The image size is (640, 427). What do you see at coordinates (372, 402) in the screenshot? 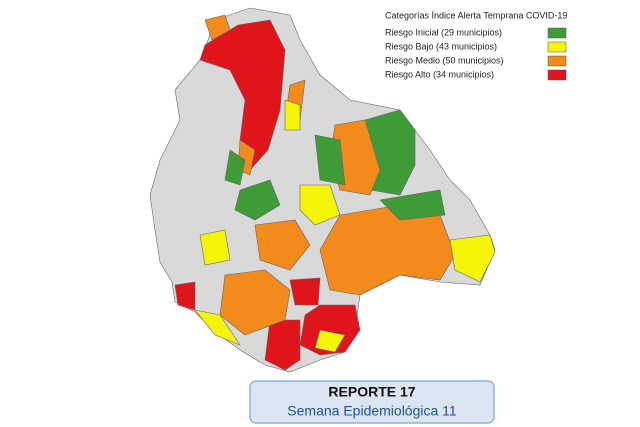
I see `report-box` at bounding box center [372, 402].